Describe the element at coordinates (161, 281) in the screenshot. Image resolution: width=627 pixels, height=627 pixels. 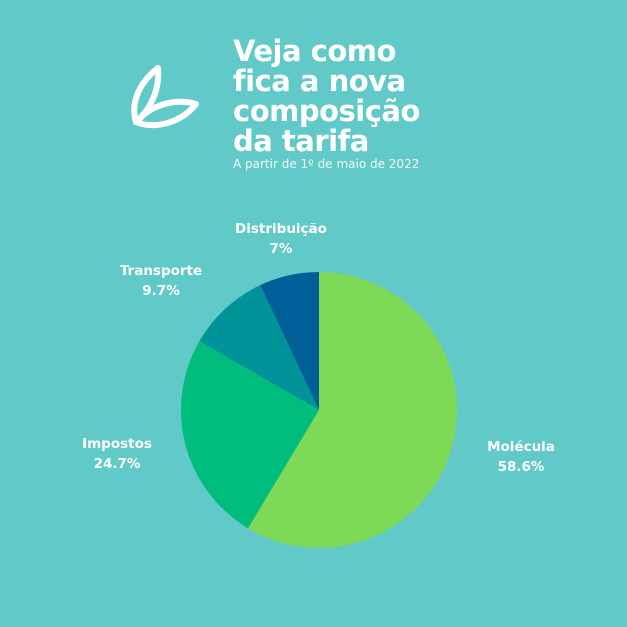
I see `label-transporte: Transporte 9.7%` at that location.